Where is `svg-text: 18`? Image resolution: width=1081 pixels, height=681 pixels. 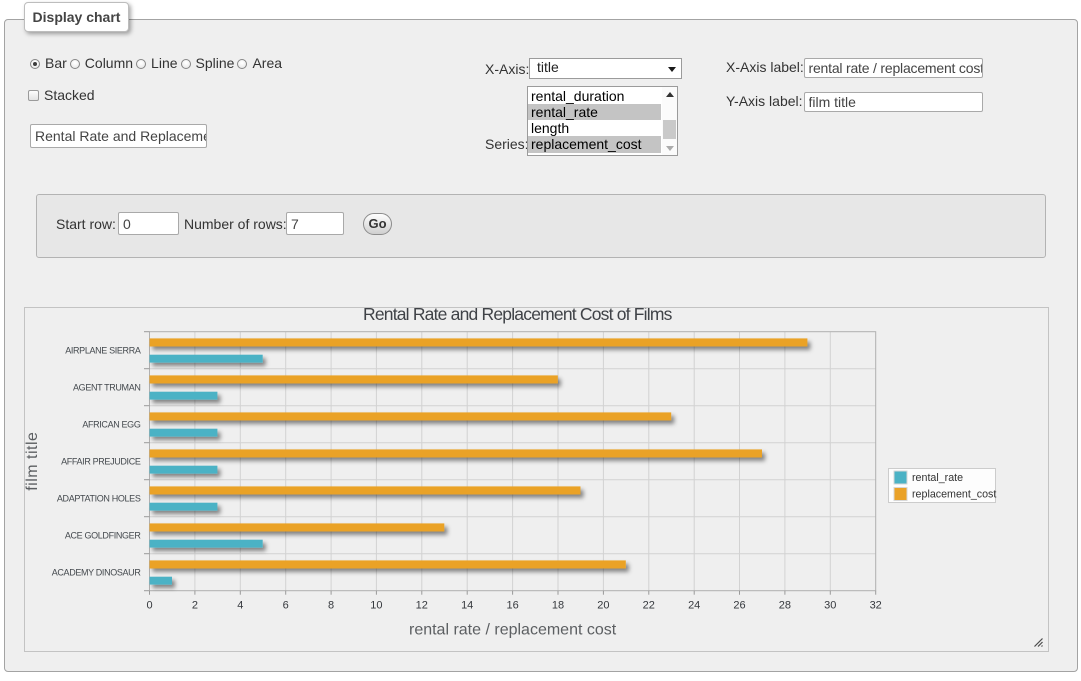 svg-text: 18 is located at coordinates (558, 605).